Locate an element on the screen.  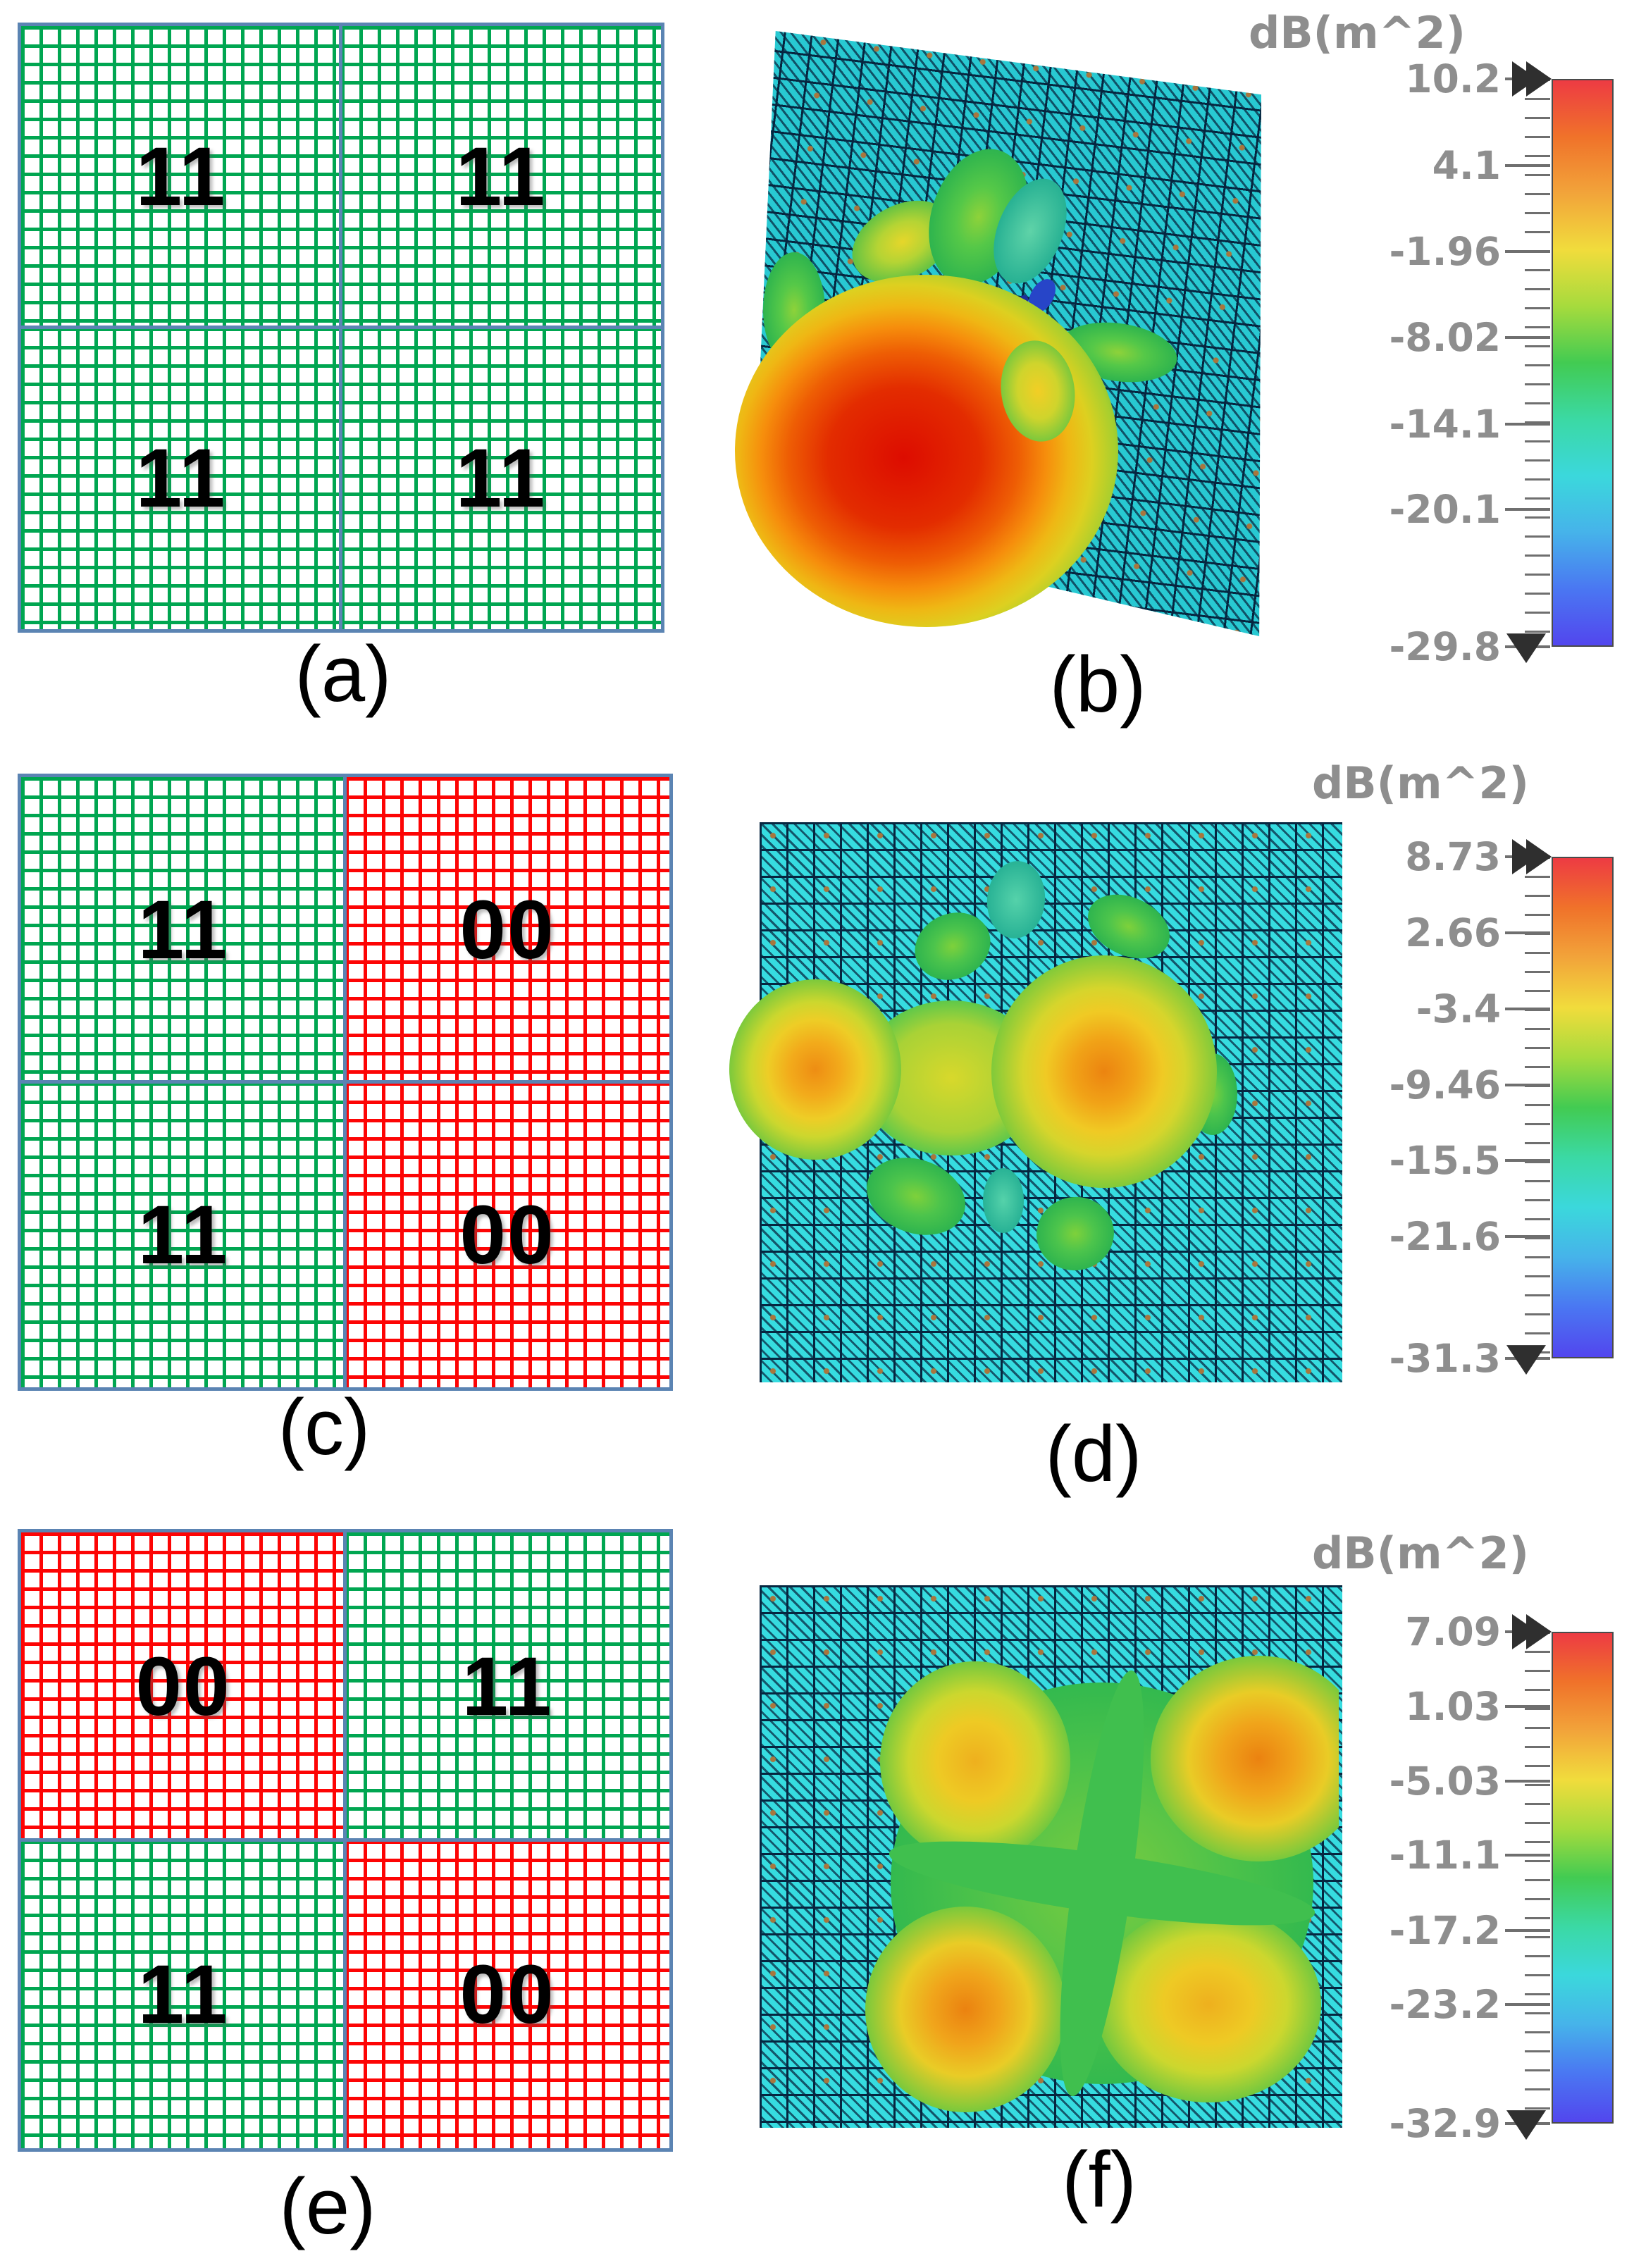
colorbar-tick-label: -14.1 is located at coordinates (1445, 424).